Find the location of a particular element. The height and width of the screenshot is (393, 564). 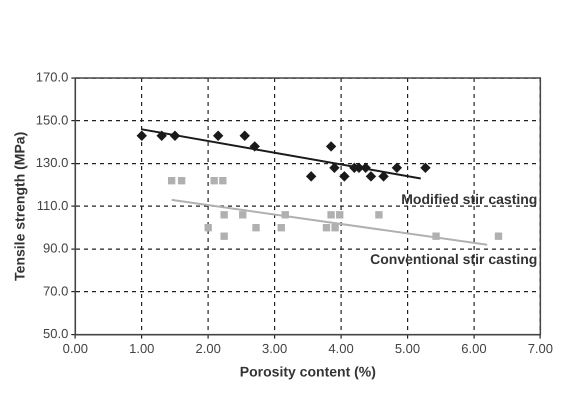

x-tick-label: 1.00 is located at coordinates (141, 348).